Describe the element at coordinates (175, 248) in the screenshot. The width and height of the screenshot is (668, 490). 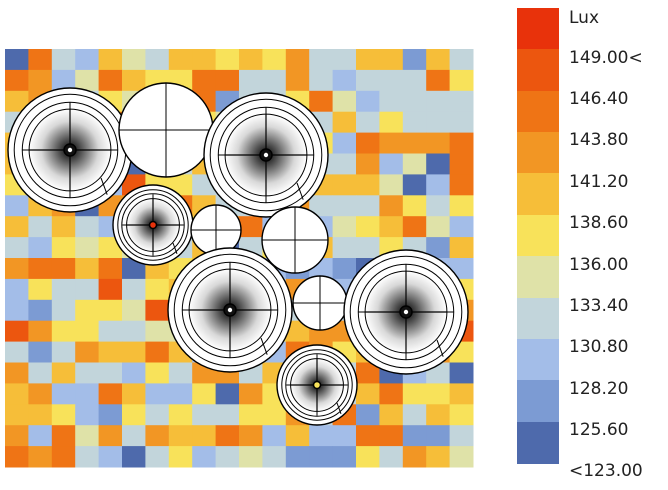
I see `ring-tick` at that location.